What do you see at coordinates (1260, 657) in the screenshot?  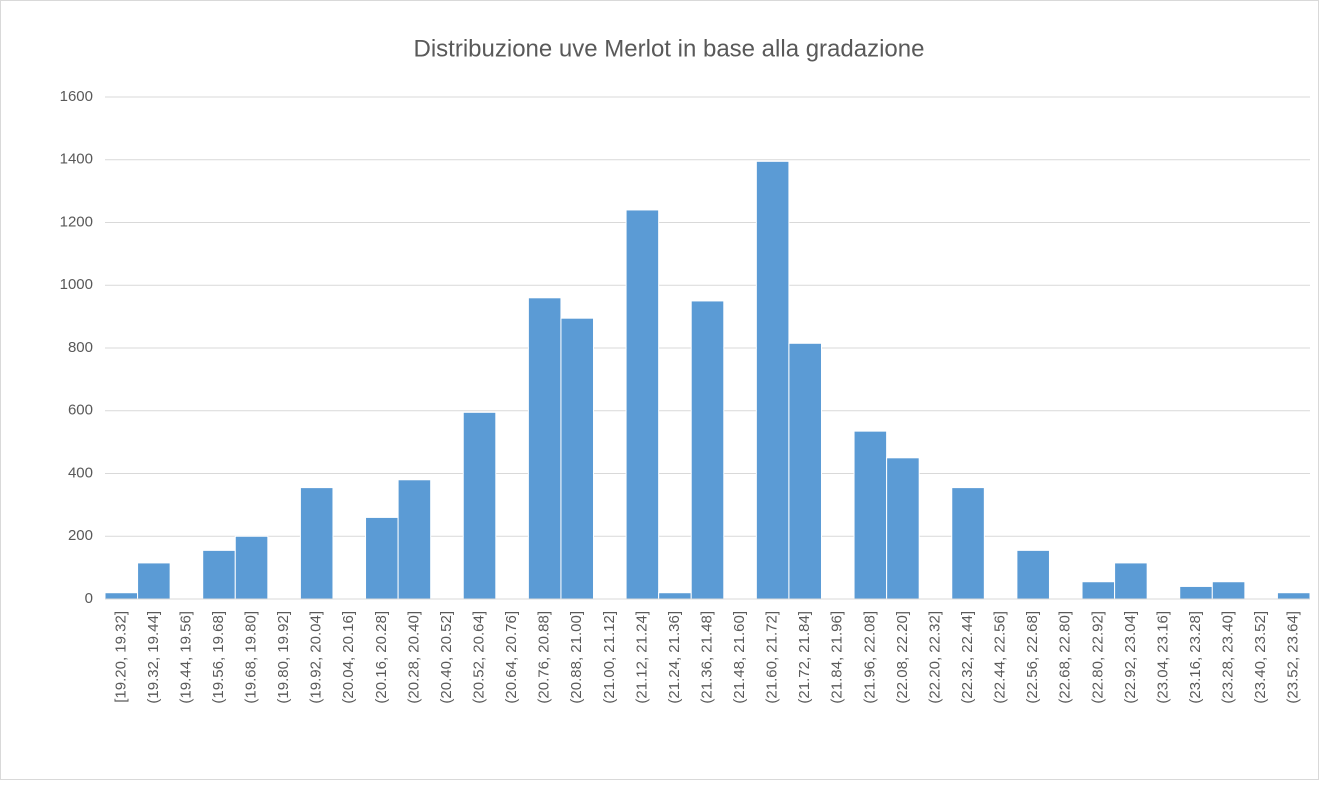 I see `x-tick-label: (23.40, 23.52]` at bounding box center [1260, 657].